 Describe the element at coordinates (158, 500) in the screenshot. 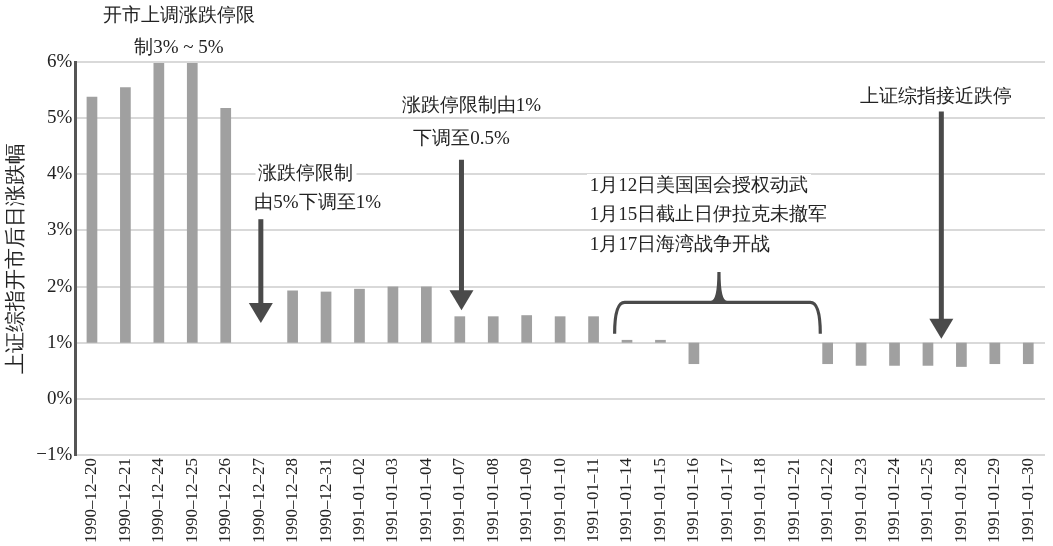

I see `x-tick-label: 1990–12–24` at that location.